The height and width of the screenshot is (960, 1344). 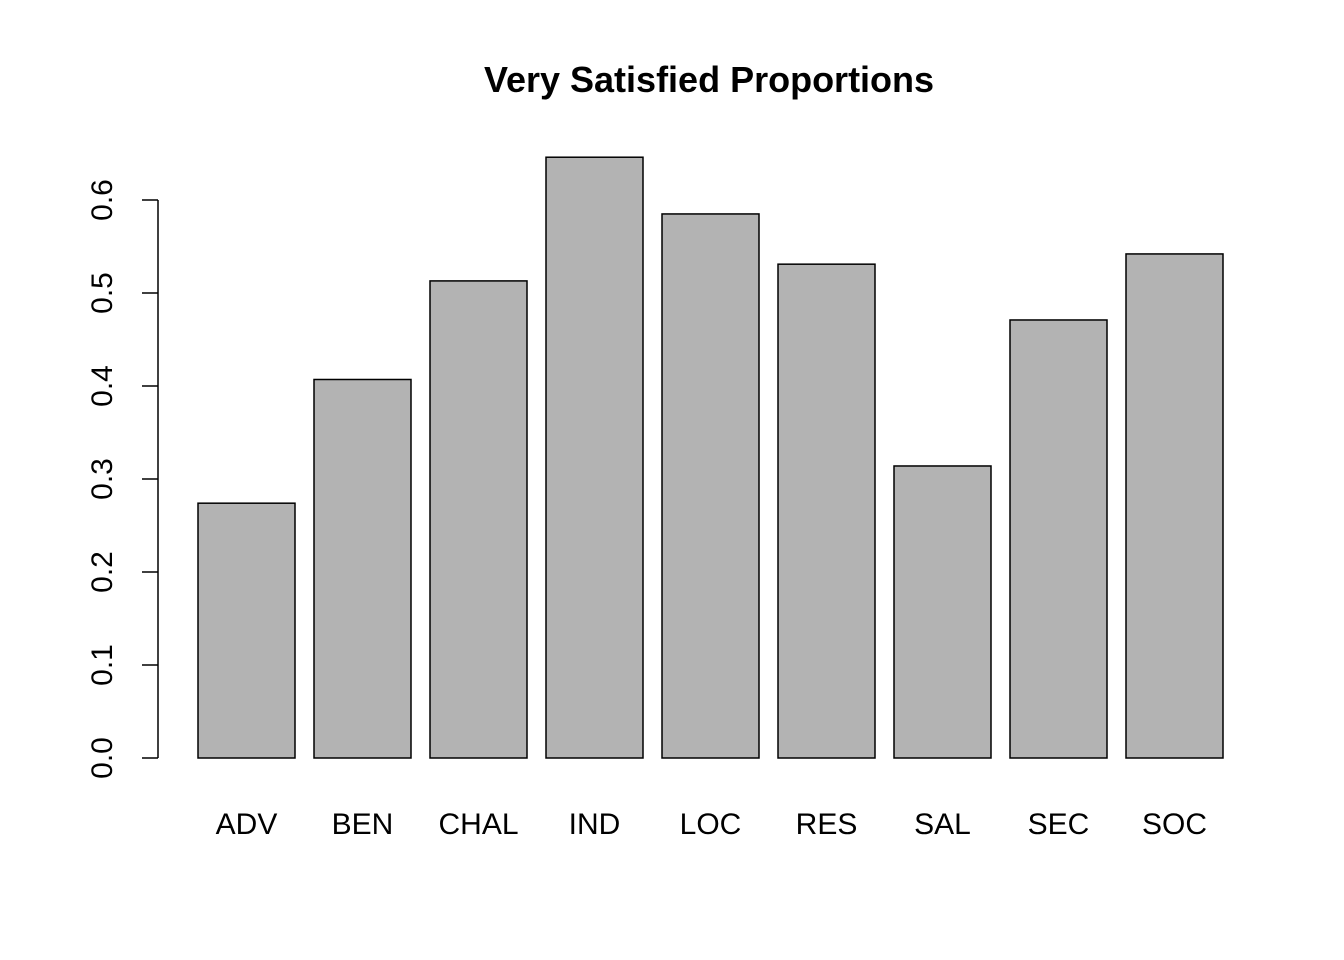 I want to click on bar-sec, so click(x=1058, y=539).